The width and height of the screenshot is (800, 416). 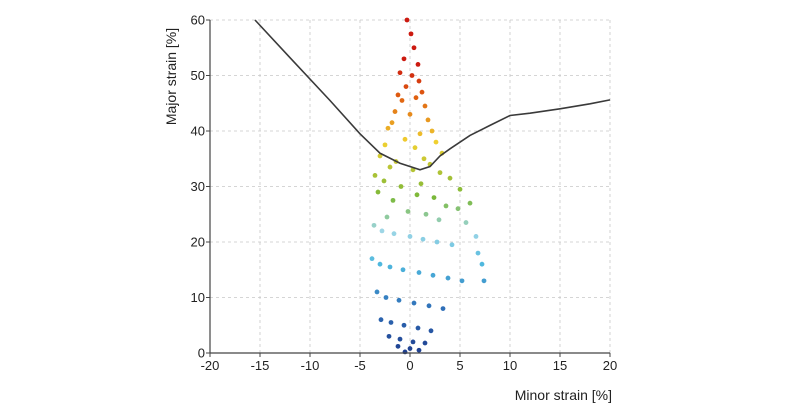 I want to click on x-tick-label: 15, so click(x=560, y=365).